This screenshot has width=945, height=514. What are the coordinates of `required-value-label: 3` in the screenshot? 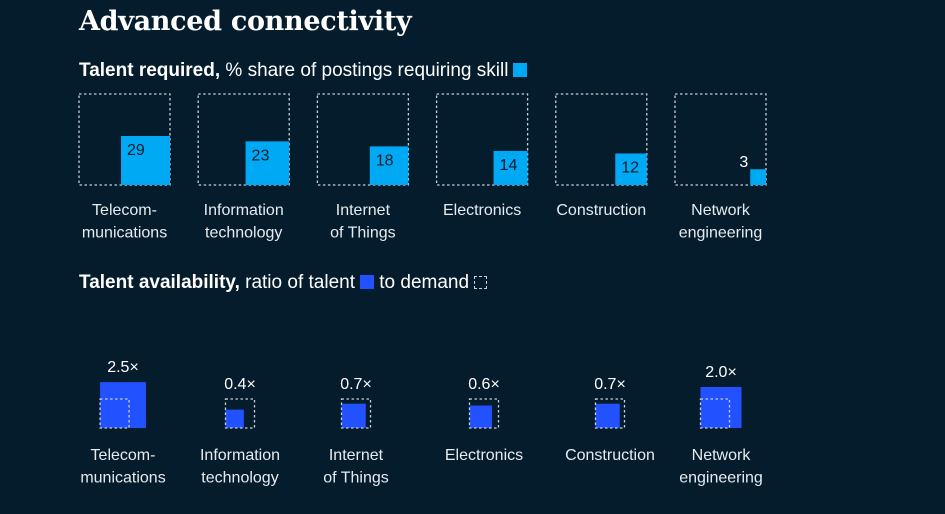 It's located at (743, 162).